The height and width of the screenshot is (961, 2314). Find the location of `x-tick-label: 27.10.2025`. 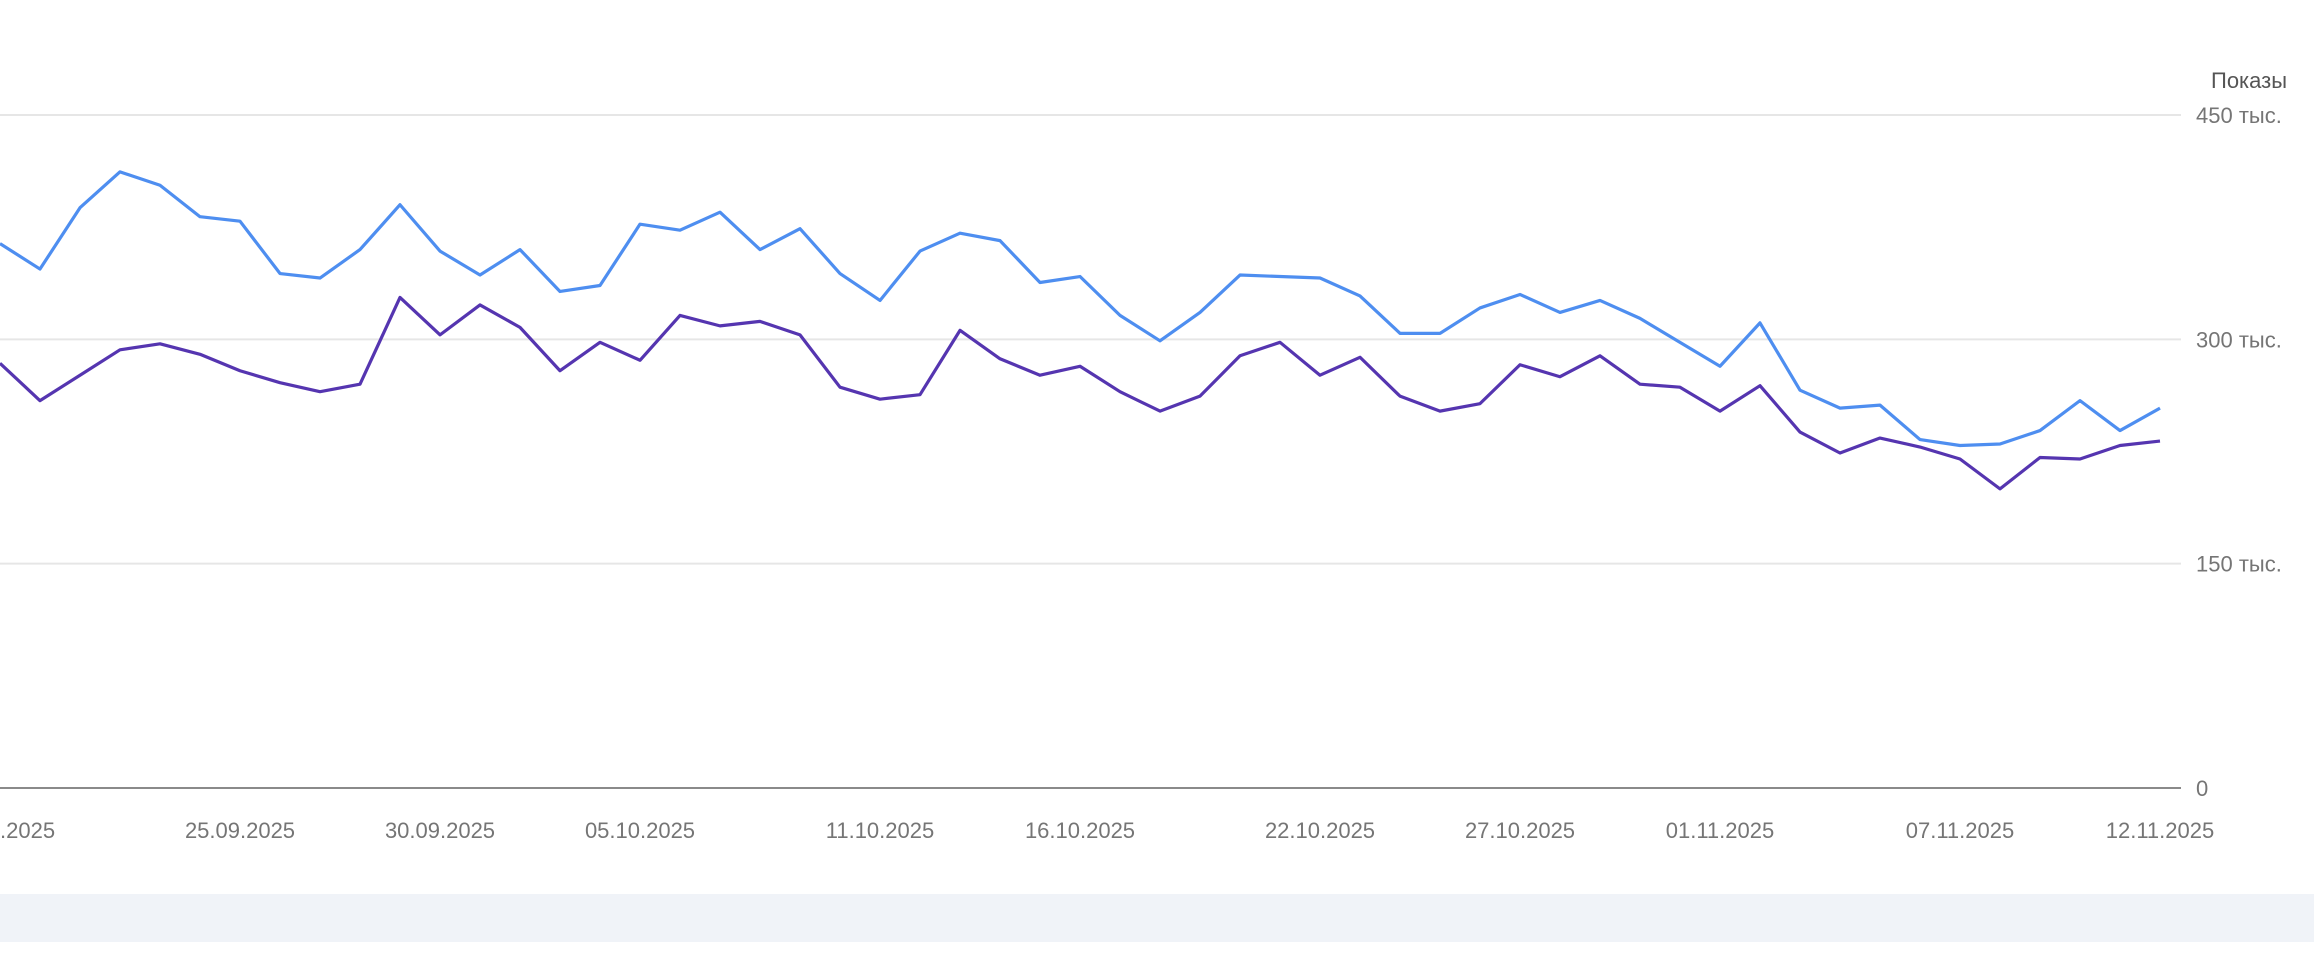

x-tick-label: 27.10.2025 is located at coordinates (1520, 830).